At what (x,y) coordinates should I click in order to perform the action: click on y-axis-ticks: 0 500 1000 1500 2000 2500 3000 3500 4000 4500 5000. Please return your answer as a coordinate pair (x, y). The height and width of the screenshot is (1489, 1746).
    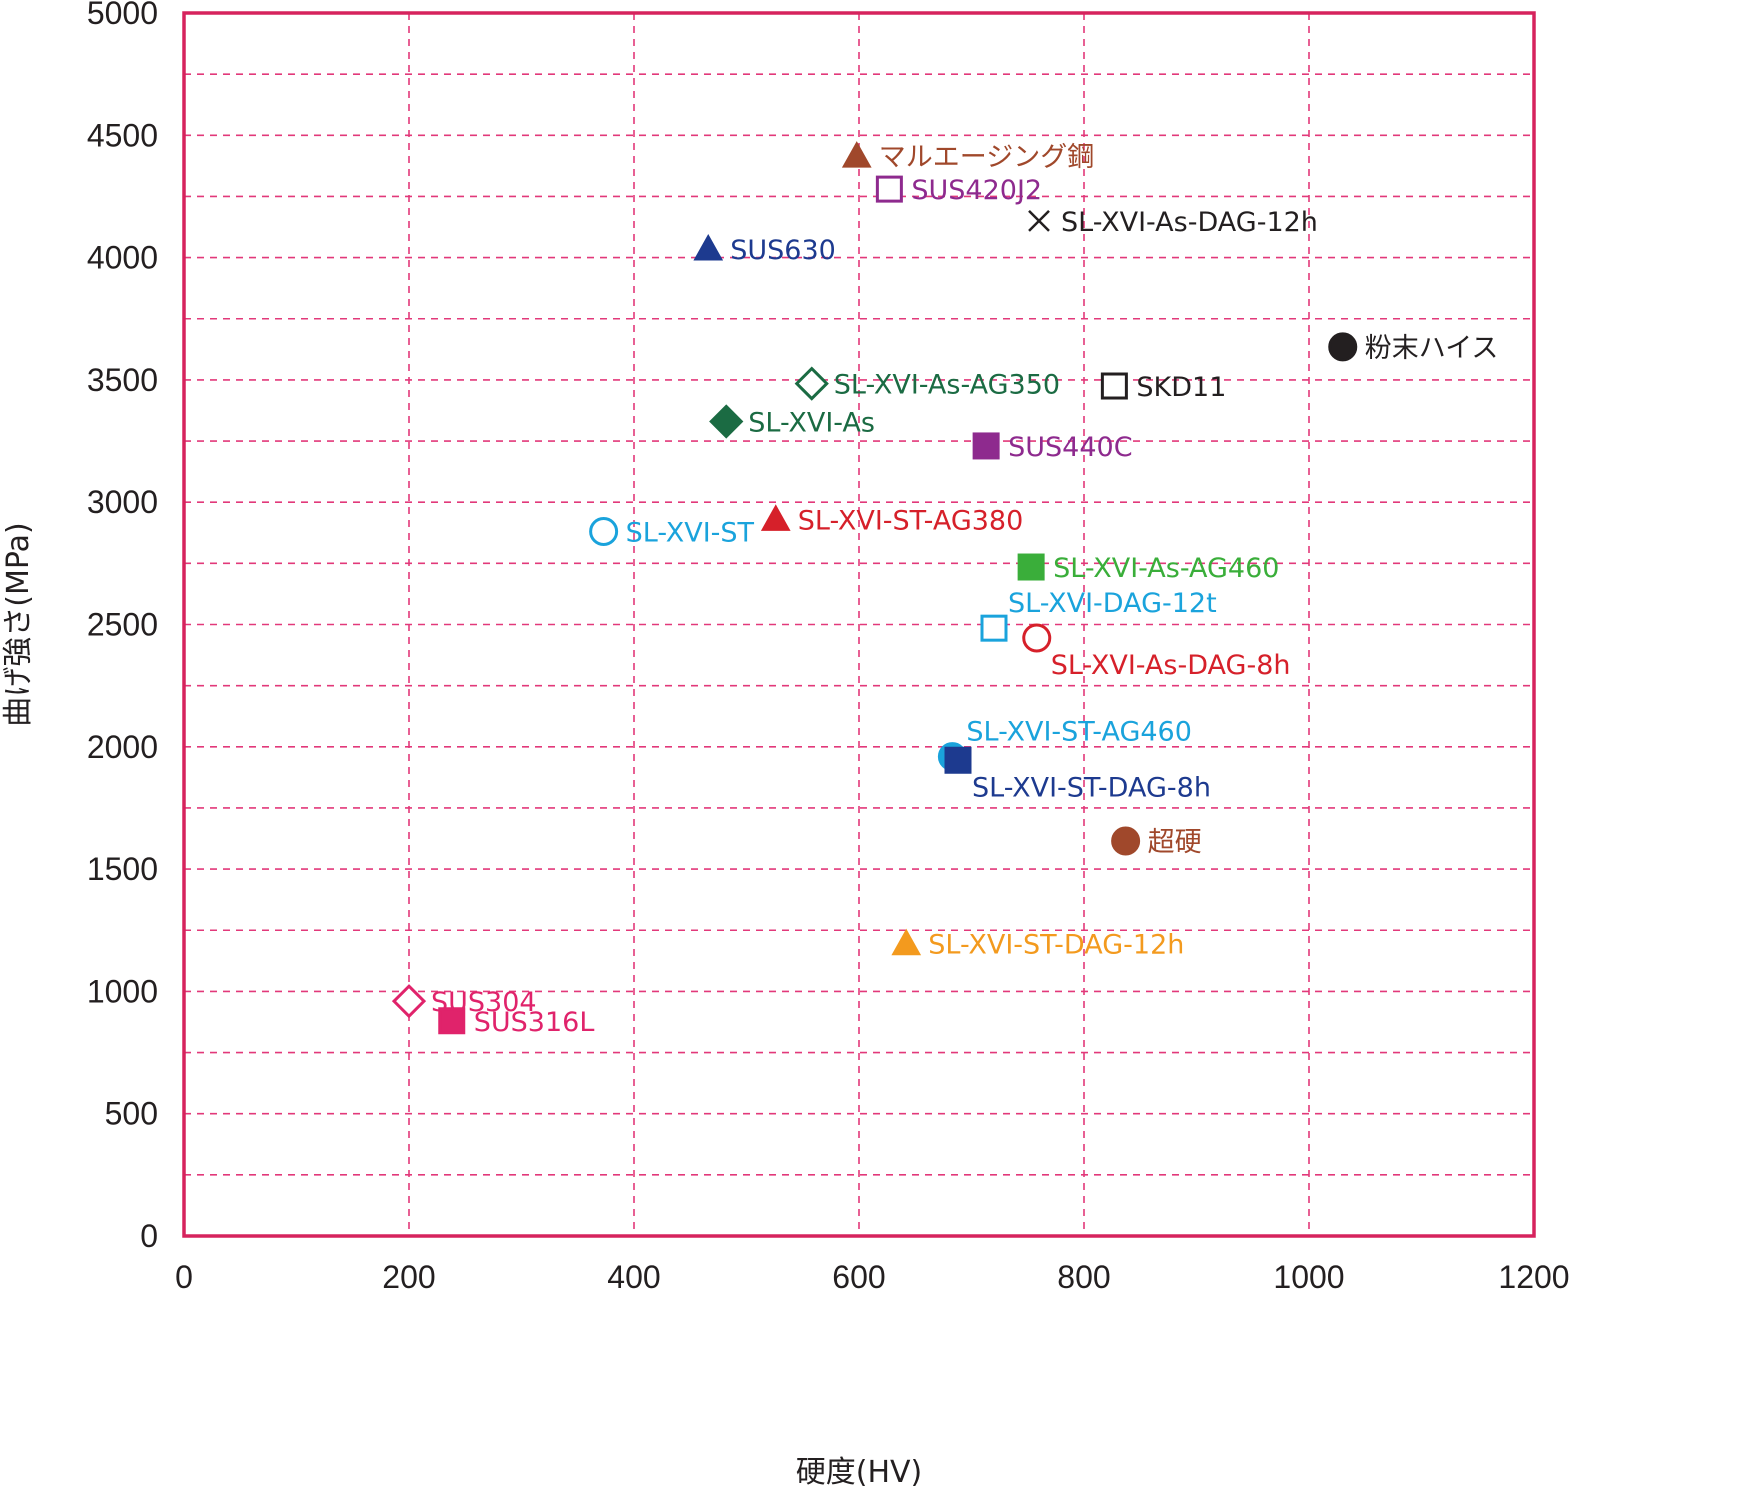
    Looking at the image, I should click on (122, 627).